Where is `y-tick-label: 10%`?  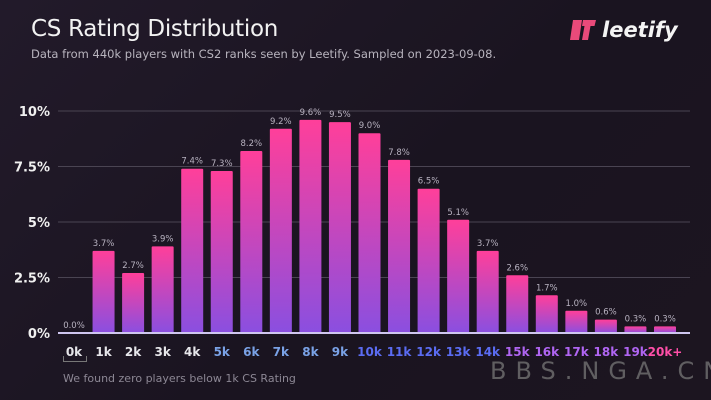 y-tick-label: 10% is located at coordinates (34, 112).